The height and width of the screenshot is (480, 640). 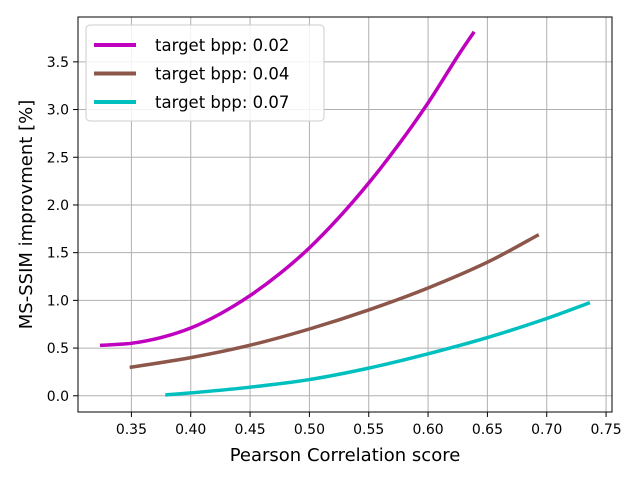 I want to click on x-tick-label: 0.50, so click(x=309, y=430).